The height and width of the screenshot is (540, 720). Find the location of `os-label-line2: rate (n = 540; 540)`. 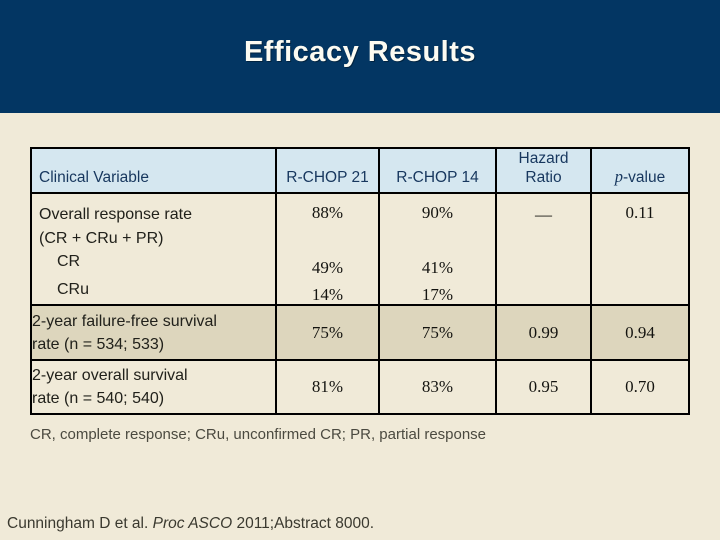

os-label-line2: rate (n = 540; 540) is located at coordinates (98, 398).